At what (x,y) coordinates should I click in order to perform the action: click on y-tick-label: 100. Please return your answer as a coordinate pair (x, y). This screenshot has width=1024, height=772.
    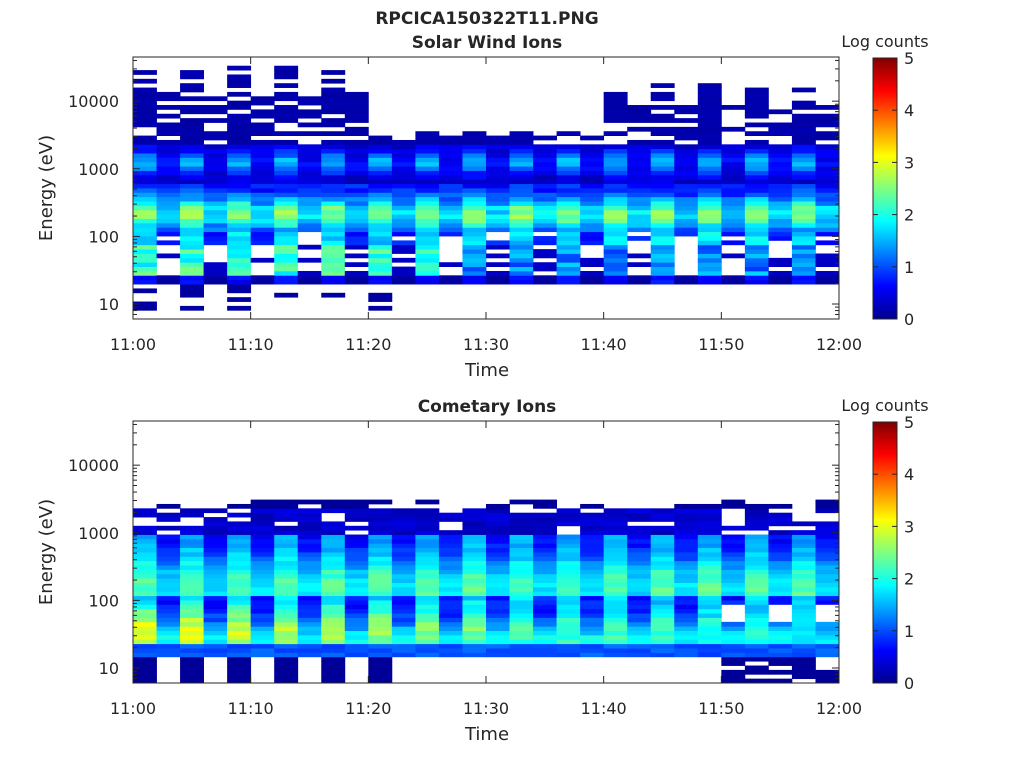
    Looking at the image, I should click on (103, 236).